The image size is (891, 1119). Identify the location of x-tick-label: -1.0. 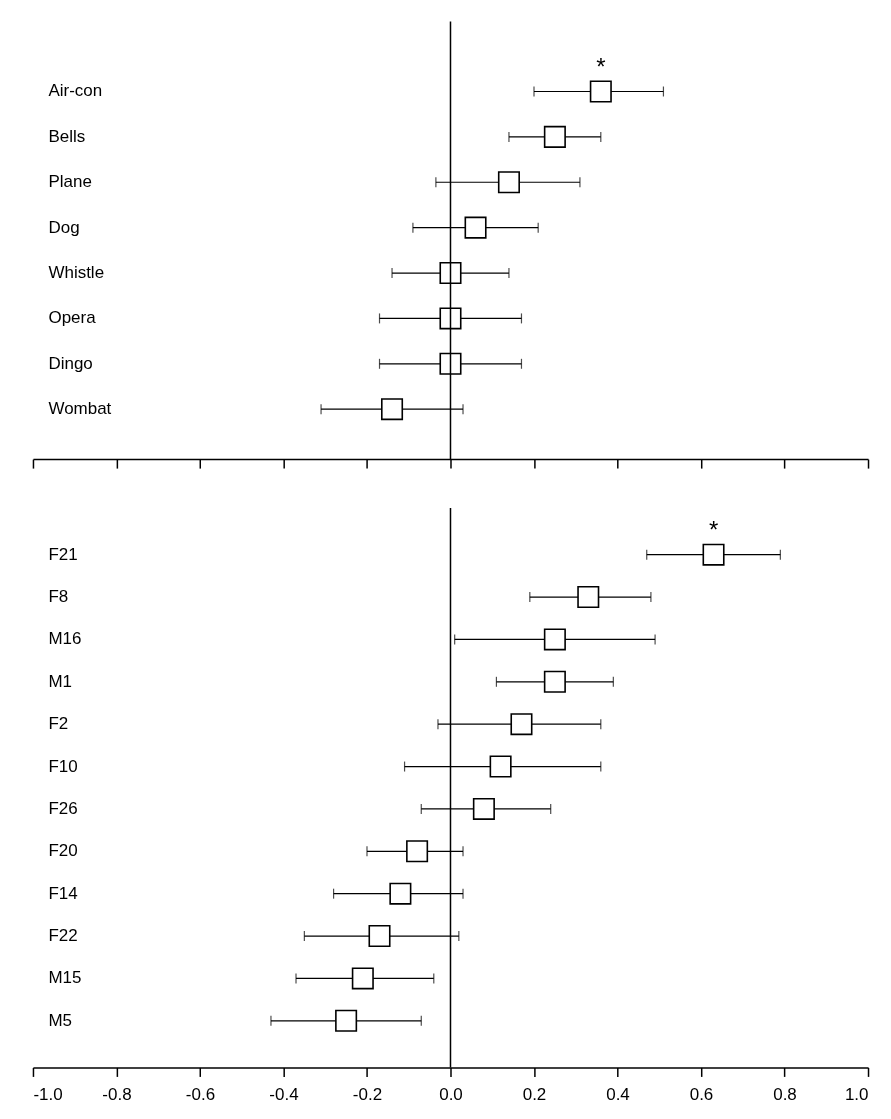
(48, 1094).